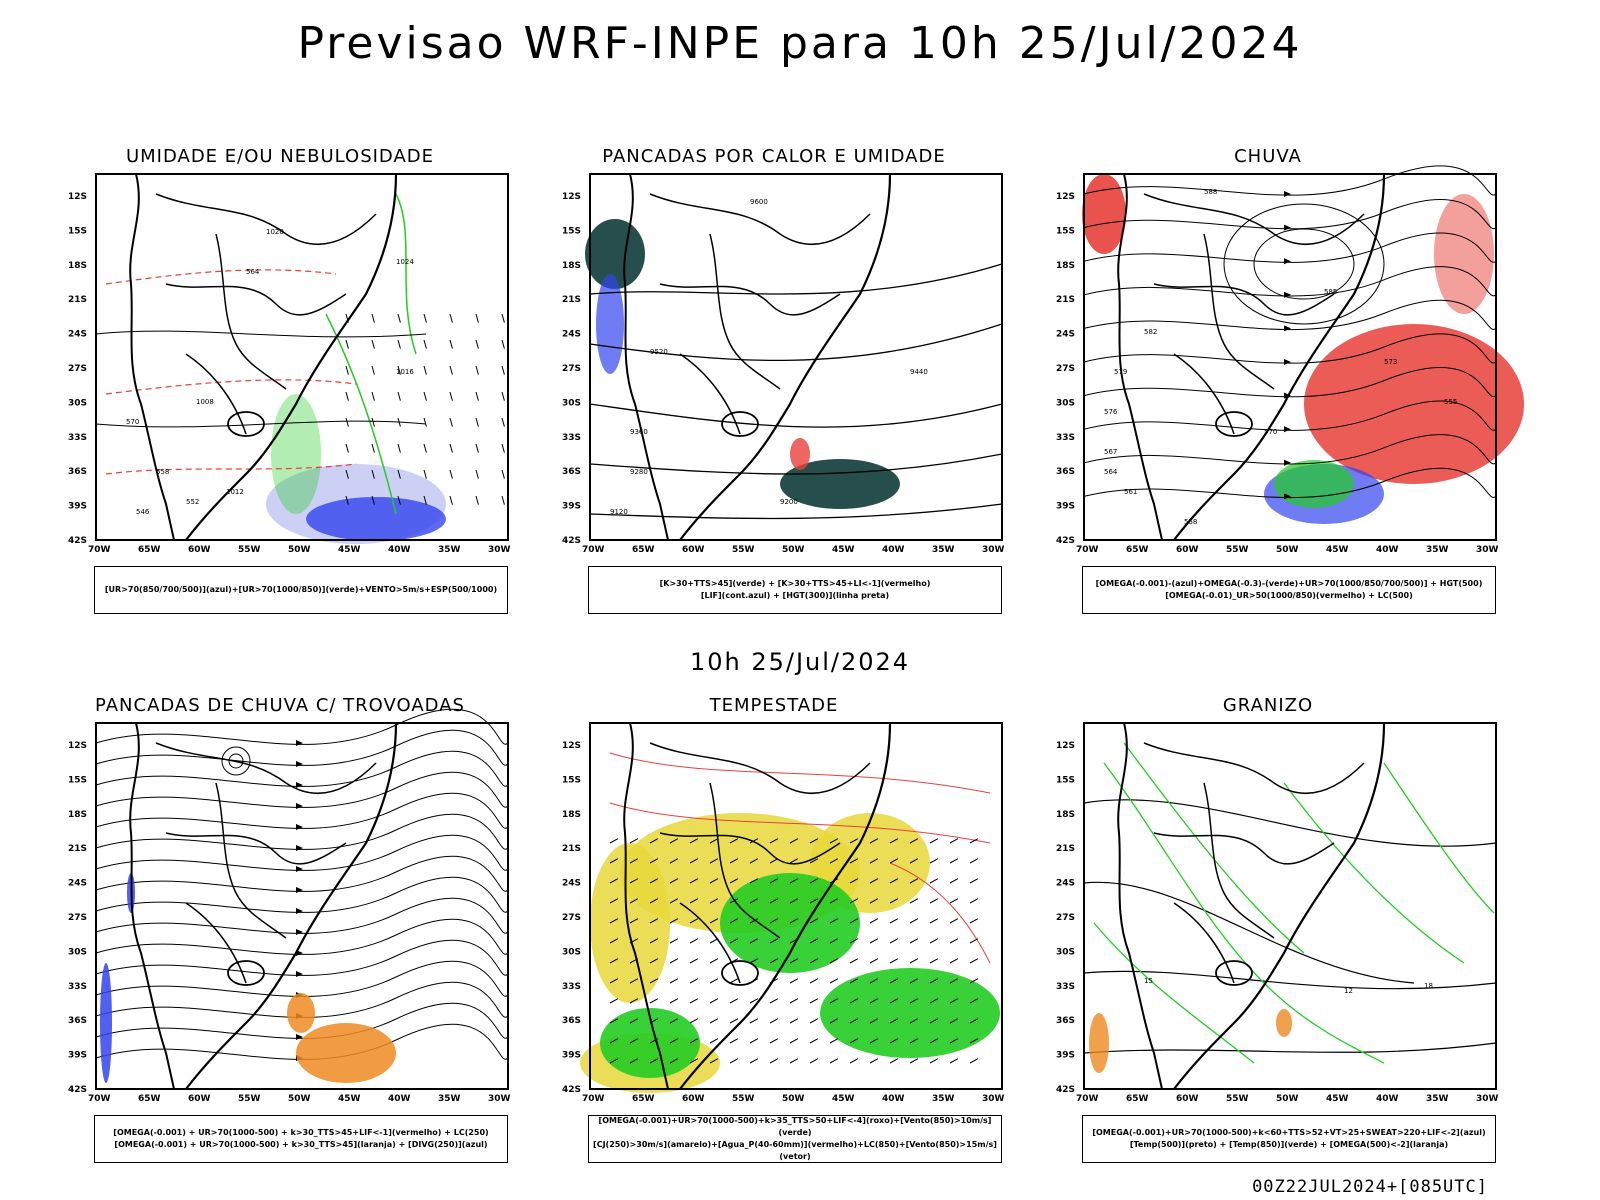 The image size is (1600, 1200). I want to click on wind850-area-green, so click(910, 1013).